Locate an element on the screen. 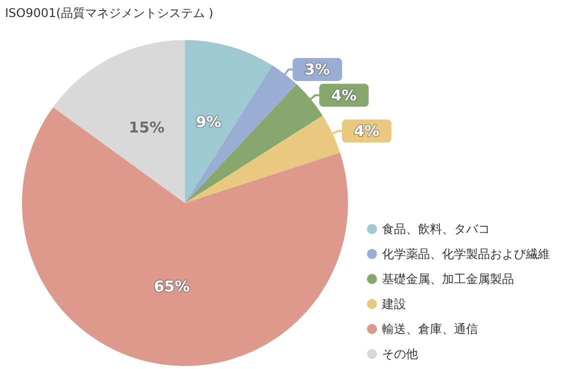  legend-label: 基礎金属、加工金属製品 is located at coordinates (448, 279).